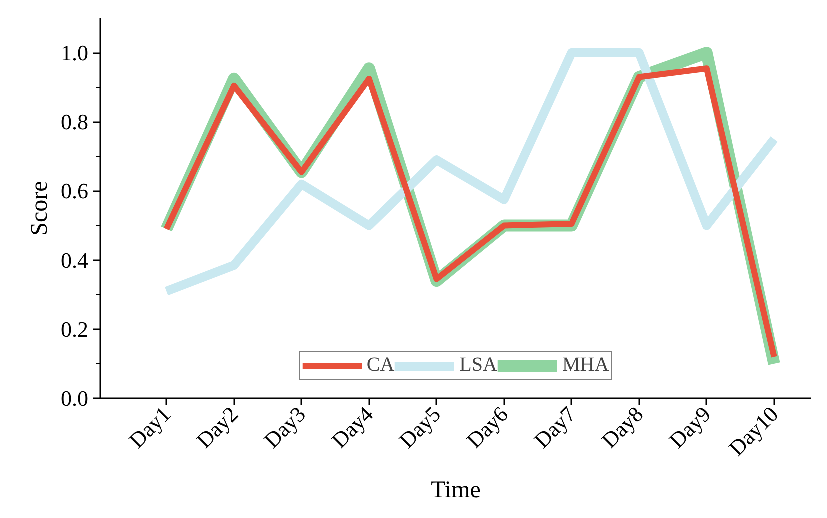 The height and width of the screenshot is (518, 827). Describe the element at coordinates (40, 208) in the screenshot. I see `y-axis-title: Score` at that location.